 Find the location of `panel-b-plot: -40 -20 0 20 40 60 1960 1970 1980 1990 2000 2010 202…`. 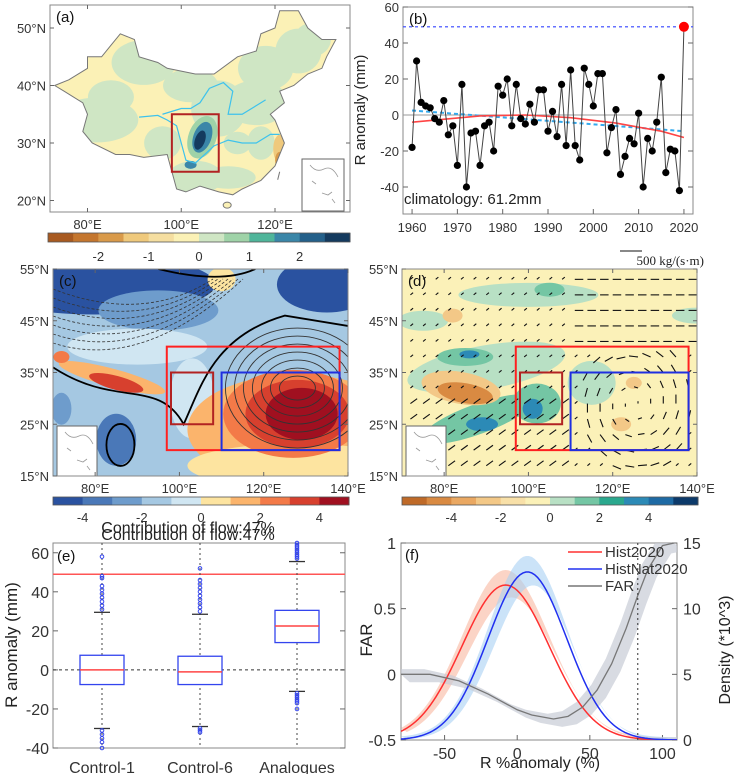

panel-b-plot: -40 -20 0 20 40 60 1960 1970 1980 1990 2000 2010 202… is located at coordinates (539, 117).